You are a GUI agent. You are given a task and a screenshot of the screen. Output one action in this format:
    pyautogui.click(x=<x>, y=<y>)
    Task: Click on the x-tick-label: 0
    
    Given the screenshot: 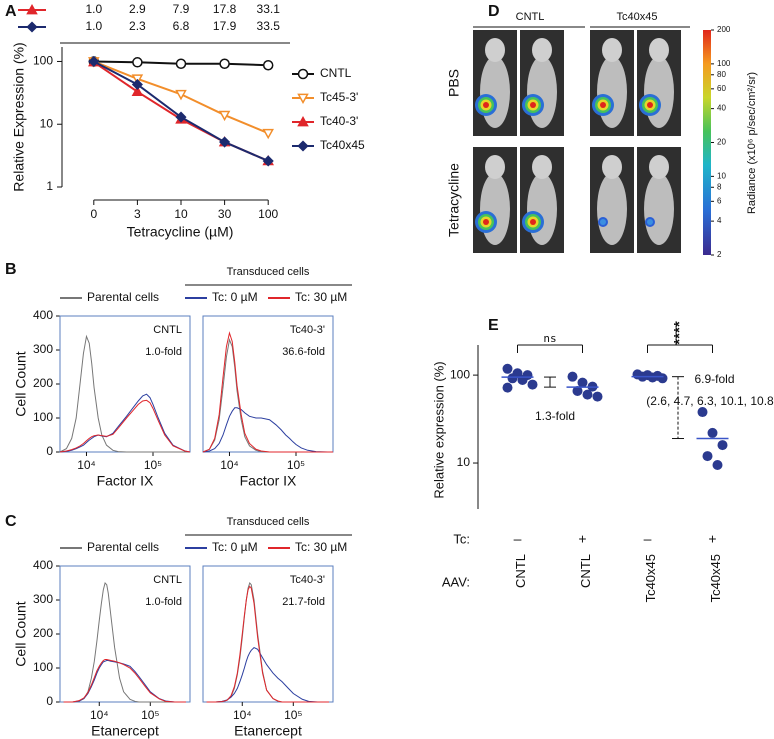 What is the action you would take?
    pyautogui.click(x=93, y=214)
    